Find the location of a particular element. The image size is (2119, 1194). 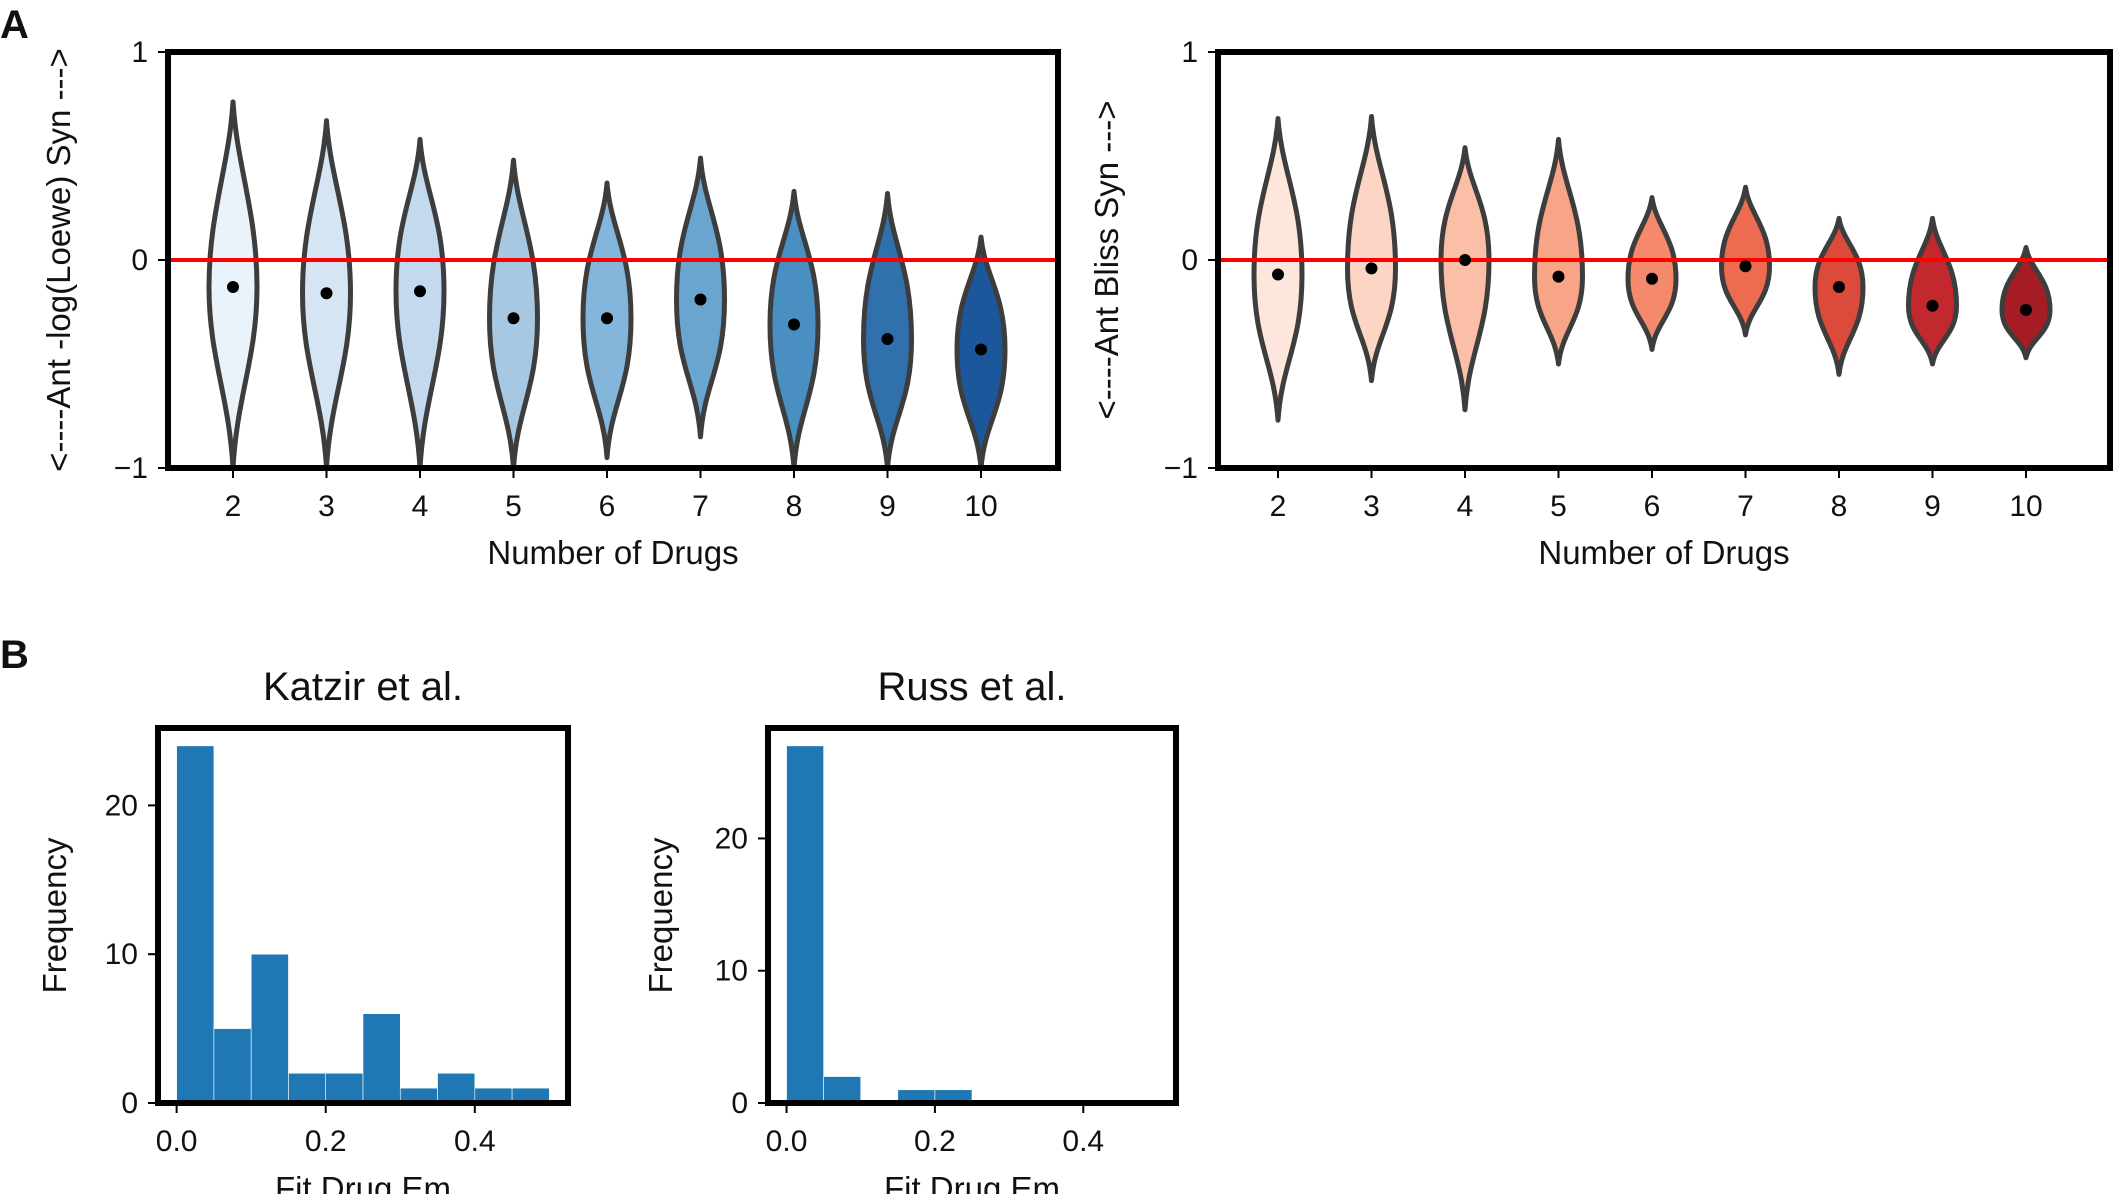

russ-ytick-label: 20 is located at coordinates (731, 838).